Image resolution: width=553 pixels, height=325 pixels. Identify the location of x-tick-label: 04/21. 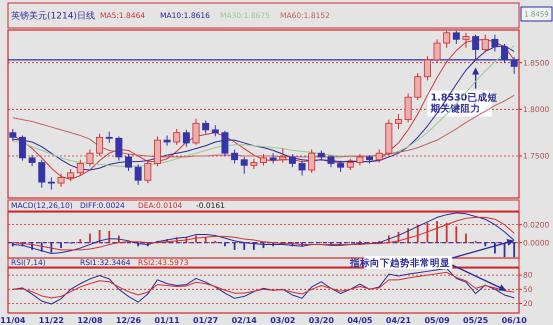
(399, 320).